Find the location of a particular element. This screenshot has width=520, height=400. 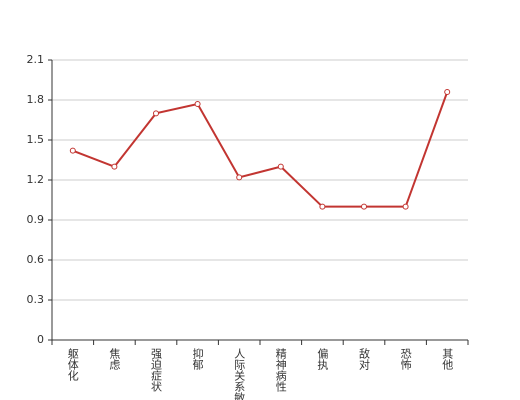

x-tick-label: 精神病性 is located at coordinates (280, 370).